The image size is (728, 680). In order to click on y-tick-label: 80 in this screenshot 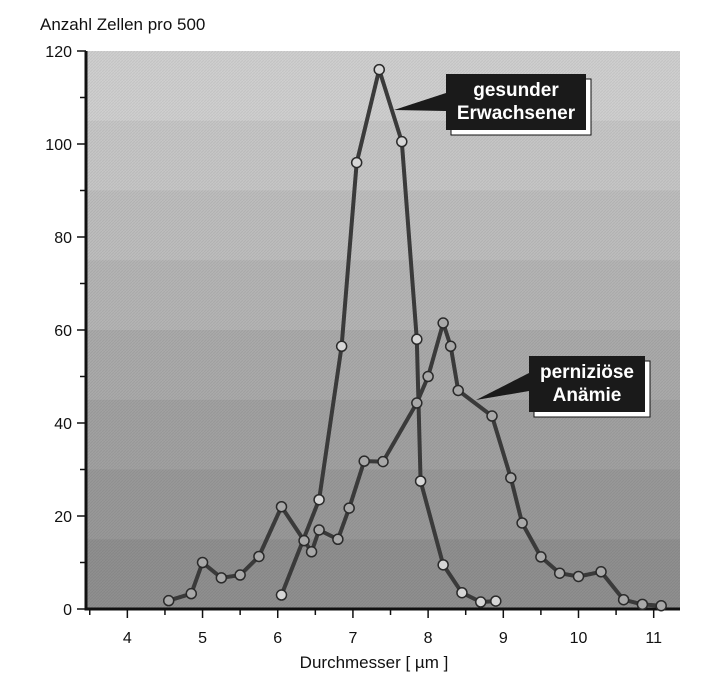, I will do `click(63, 238)`.